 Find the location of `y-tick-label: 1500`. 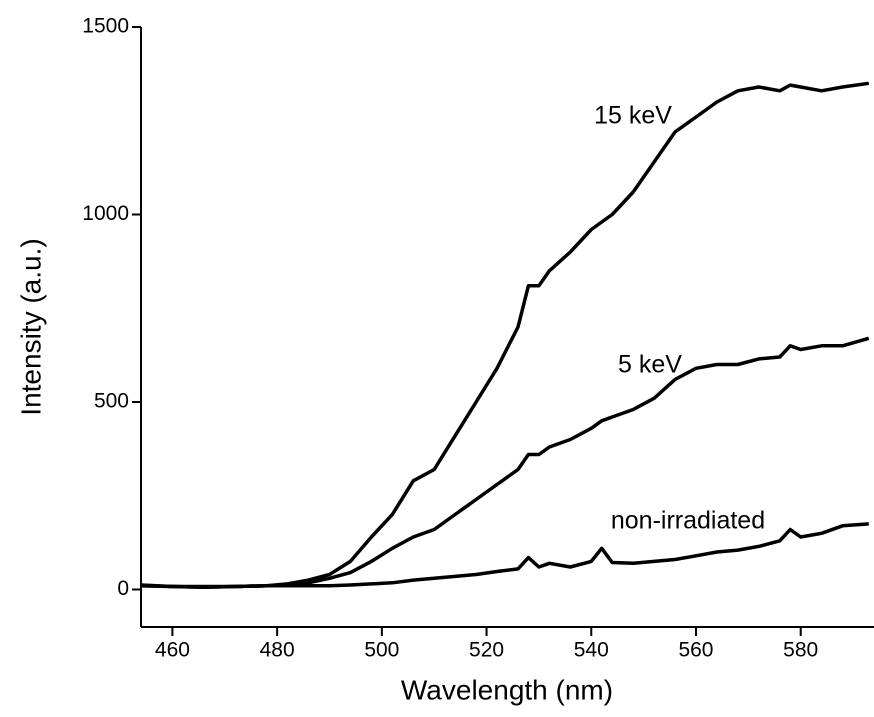

y-tick-label: 1500 is located at coordinates (105, 26).